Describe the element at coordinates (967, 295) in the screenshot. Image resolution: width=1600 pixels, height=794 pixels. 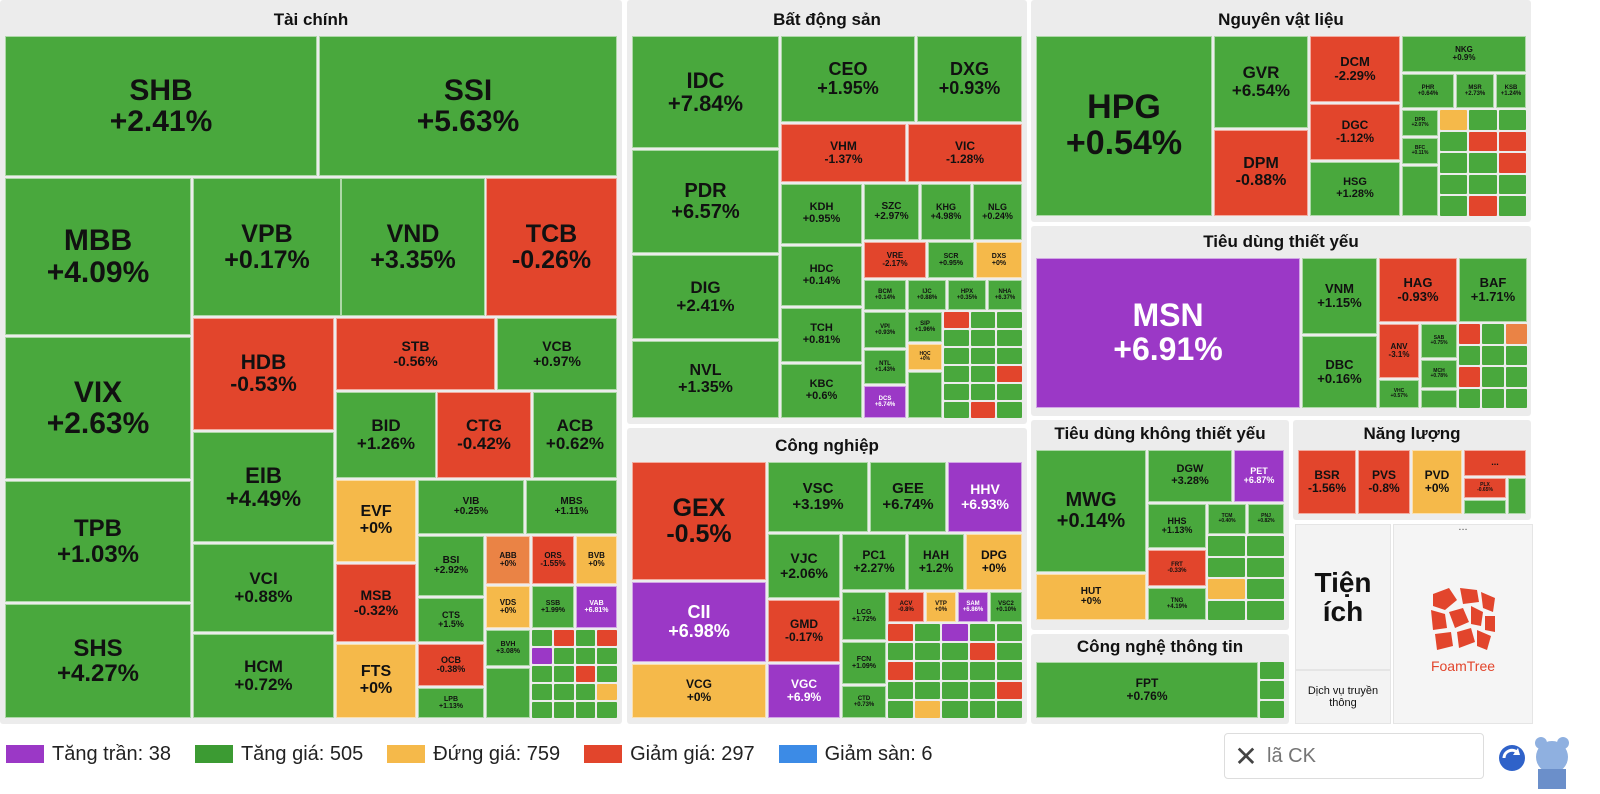
I see `tile-hpx: HPX +0.35%` at that location.